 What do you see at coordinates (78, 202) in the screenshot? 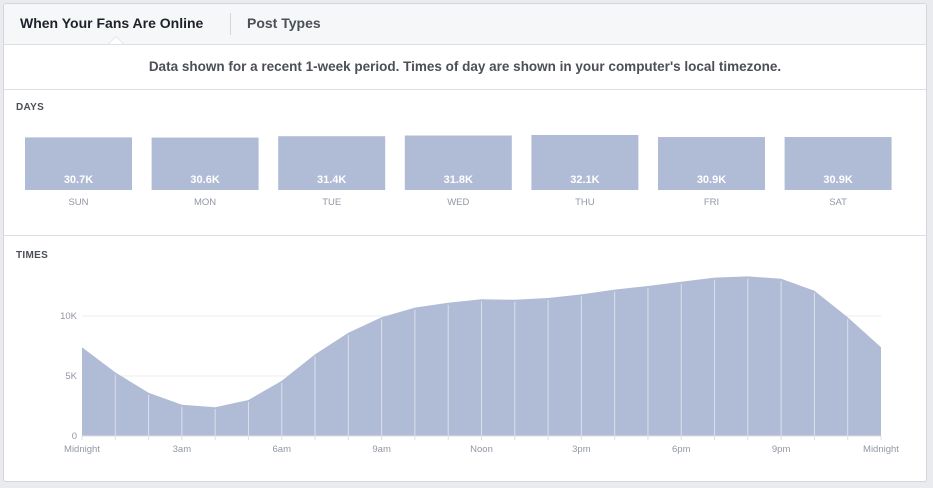
I see `day-axis-label: SUN` at bounding box center [78, 202].